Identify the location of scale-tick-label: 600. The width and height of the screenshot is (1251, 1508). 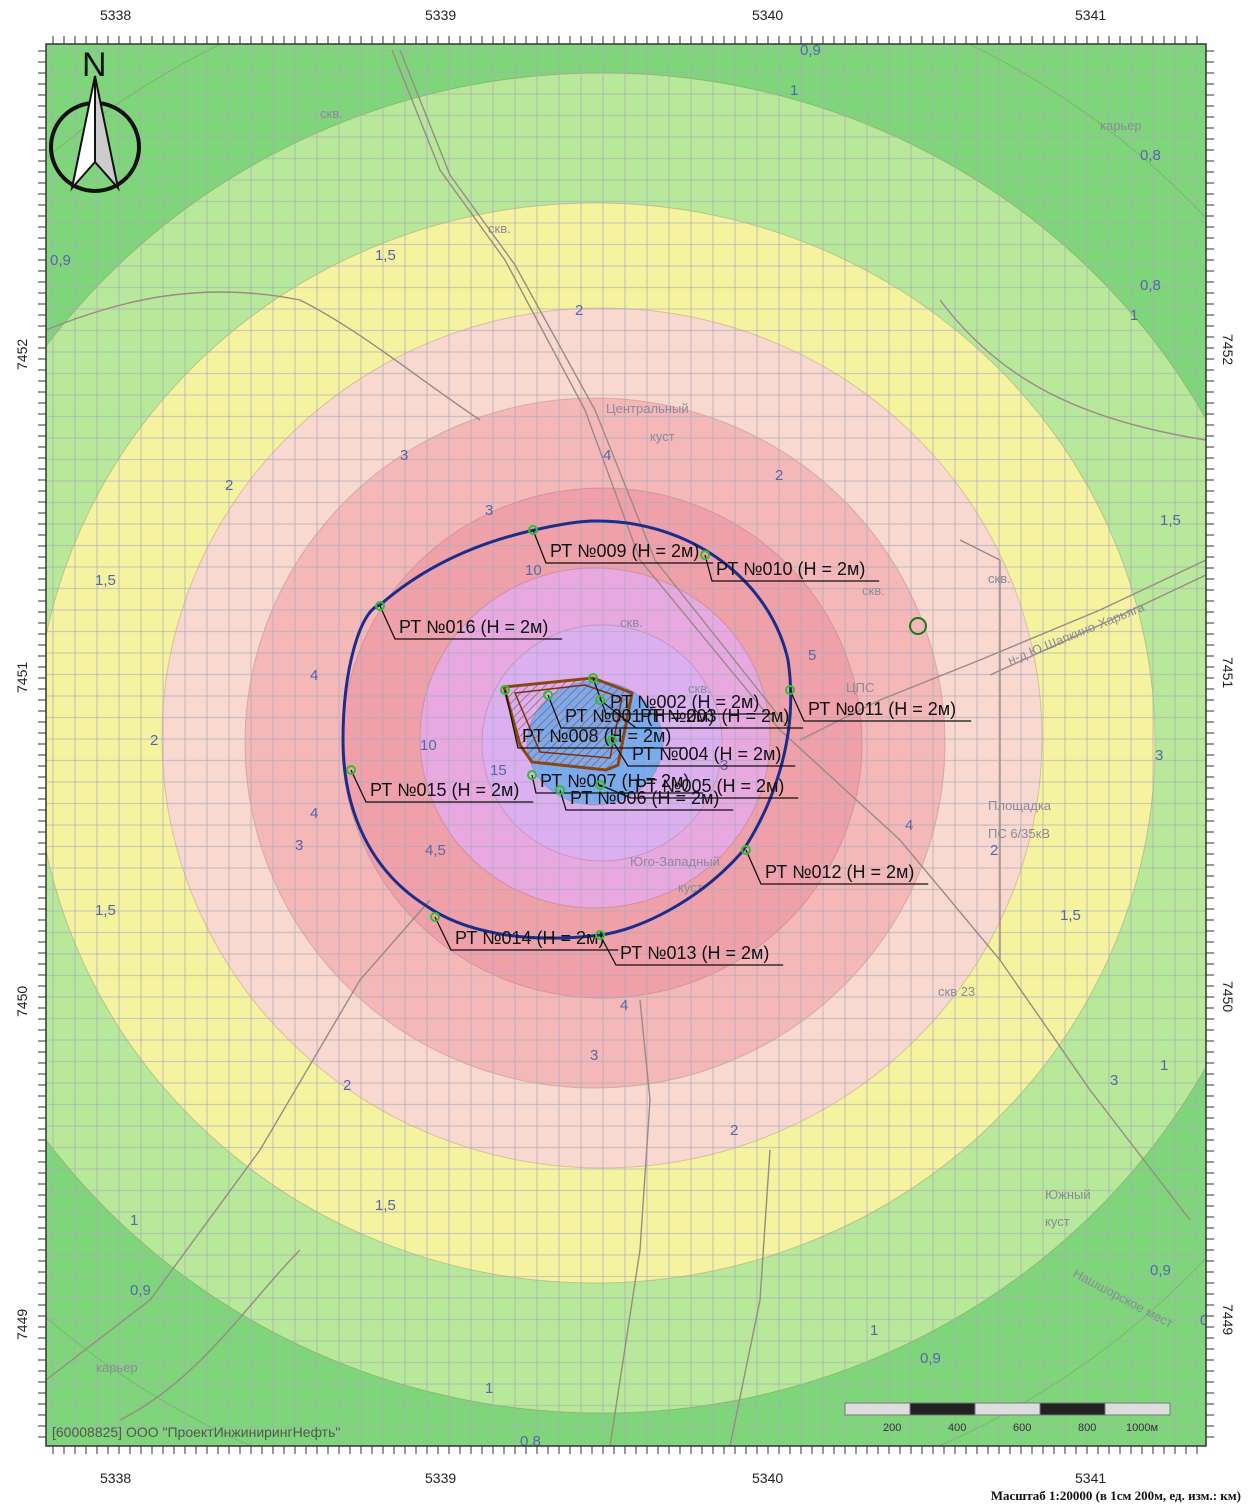
(1022, 1428).